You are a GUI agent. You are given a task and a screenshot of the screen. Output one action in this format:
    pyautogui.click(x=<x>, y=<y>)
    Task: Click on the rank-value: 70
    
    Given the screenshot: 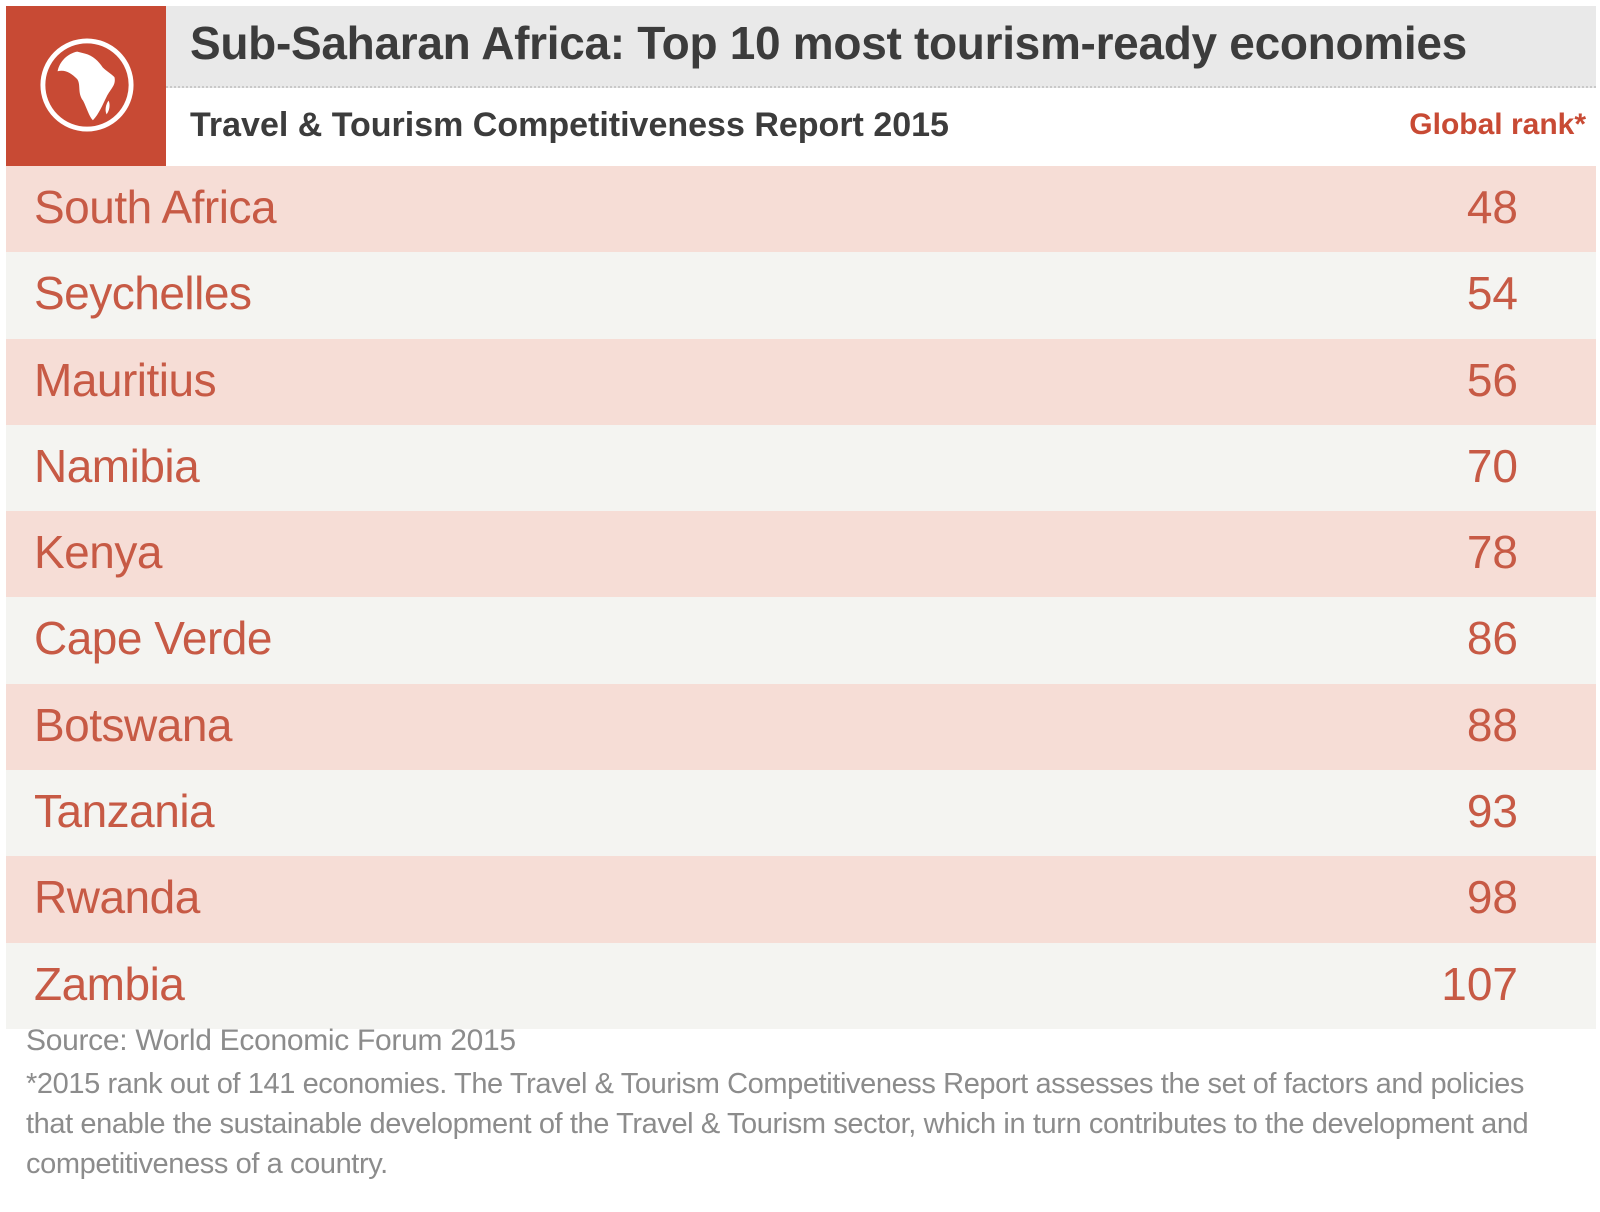 What is the action you would take?
    pyautogui.click(x=1492, y=465)
    